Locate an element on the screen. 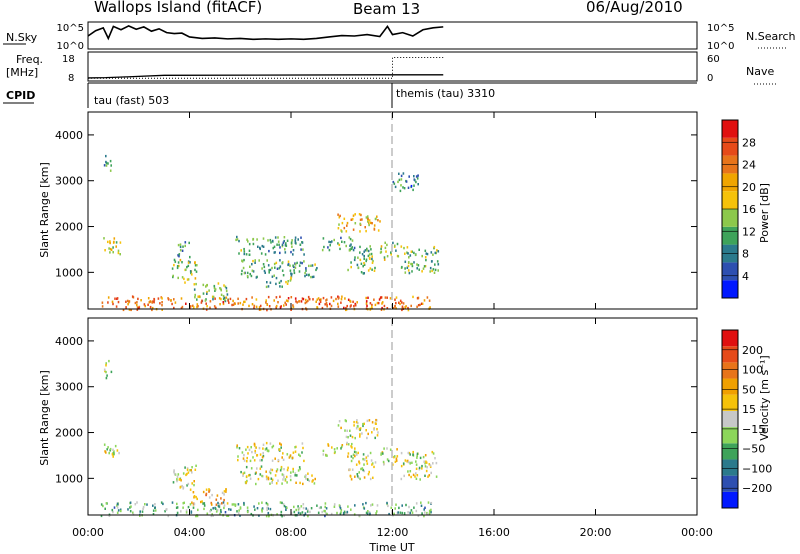  power-colorbar-segment is located at coordinates (730, 146).